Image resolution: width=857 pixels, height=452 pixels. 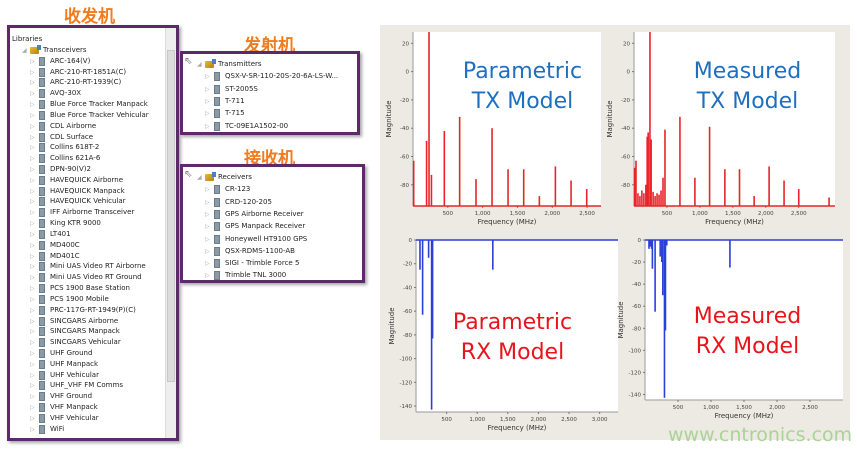 I want to click on overlay-line: Parametric, so click(x=522, y=71).